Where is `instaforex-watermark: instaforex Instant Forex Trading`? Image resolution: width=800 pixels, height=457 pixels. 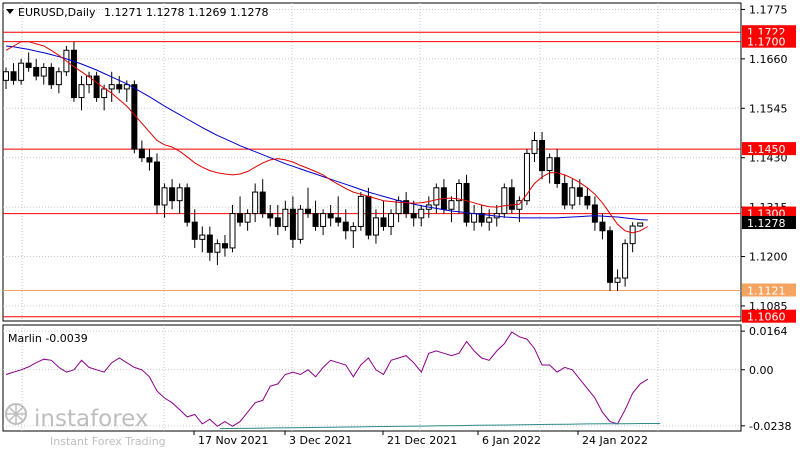
instaforex-watermark: instaforex Instant Forex Trading is located at coordinates (85, 425).